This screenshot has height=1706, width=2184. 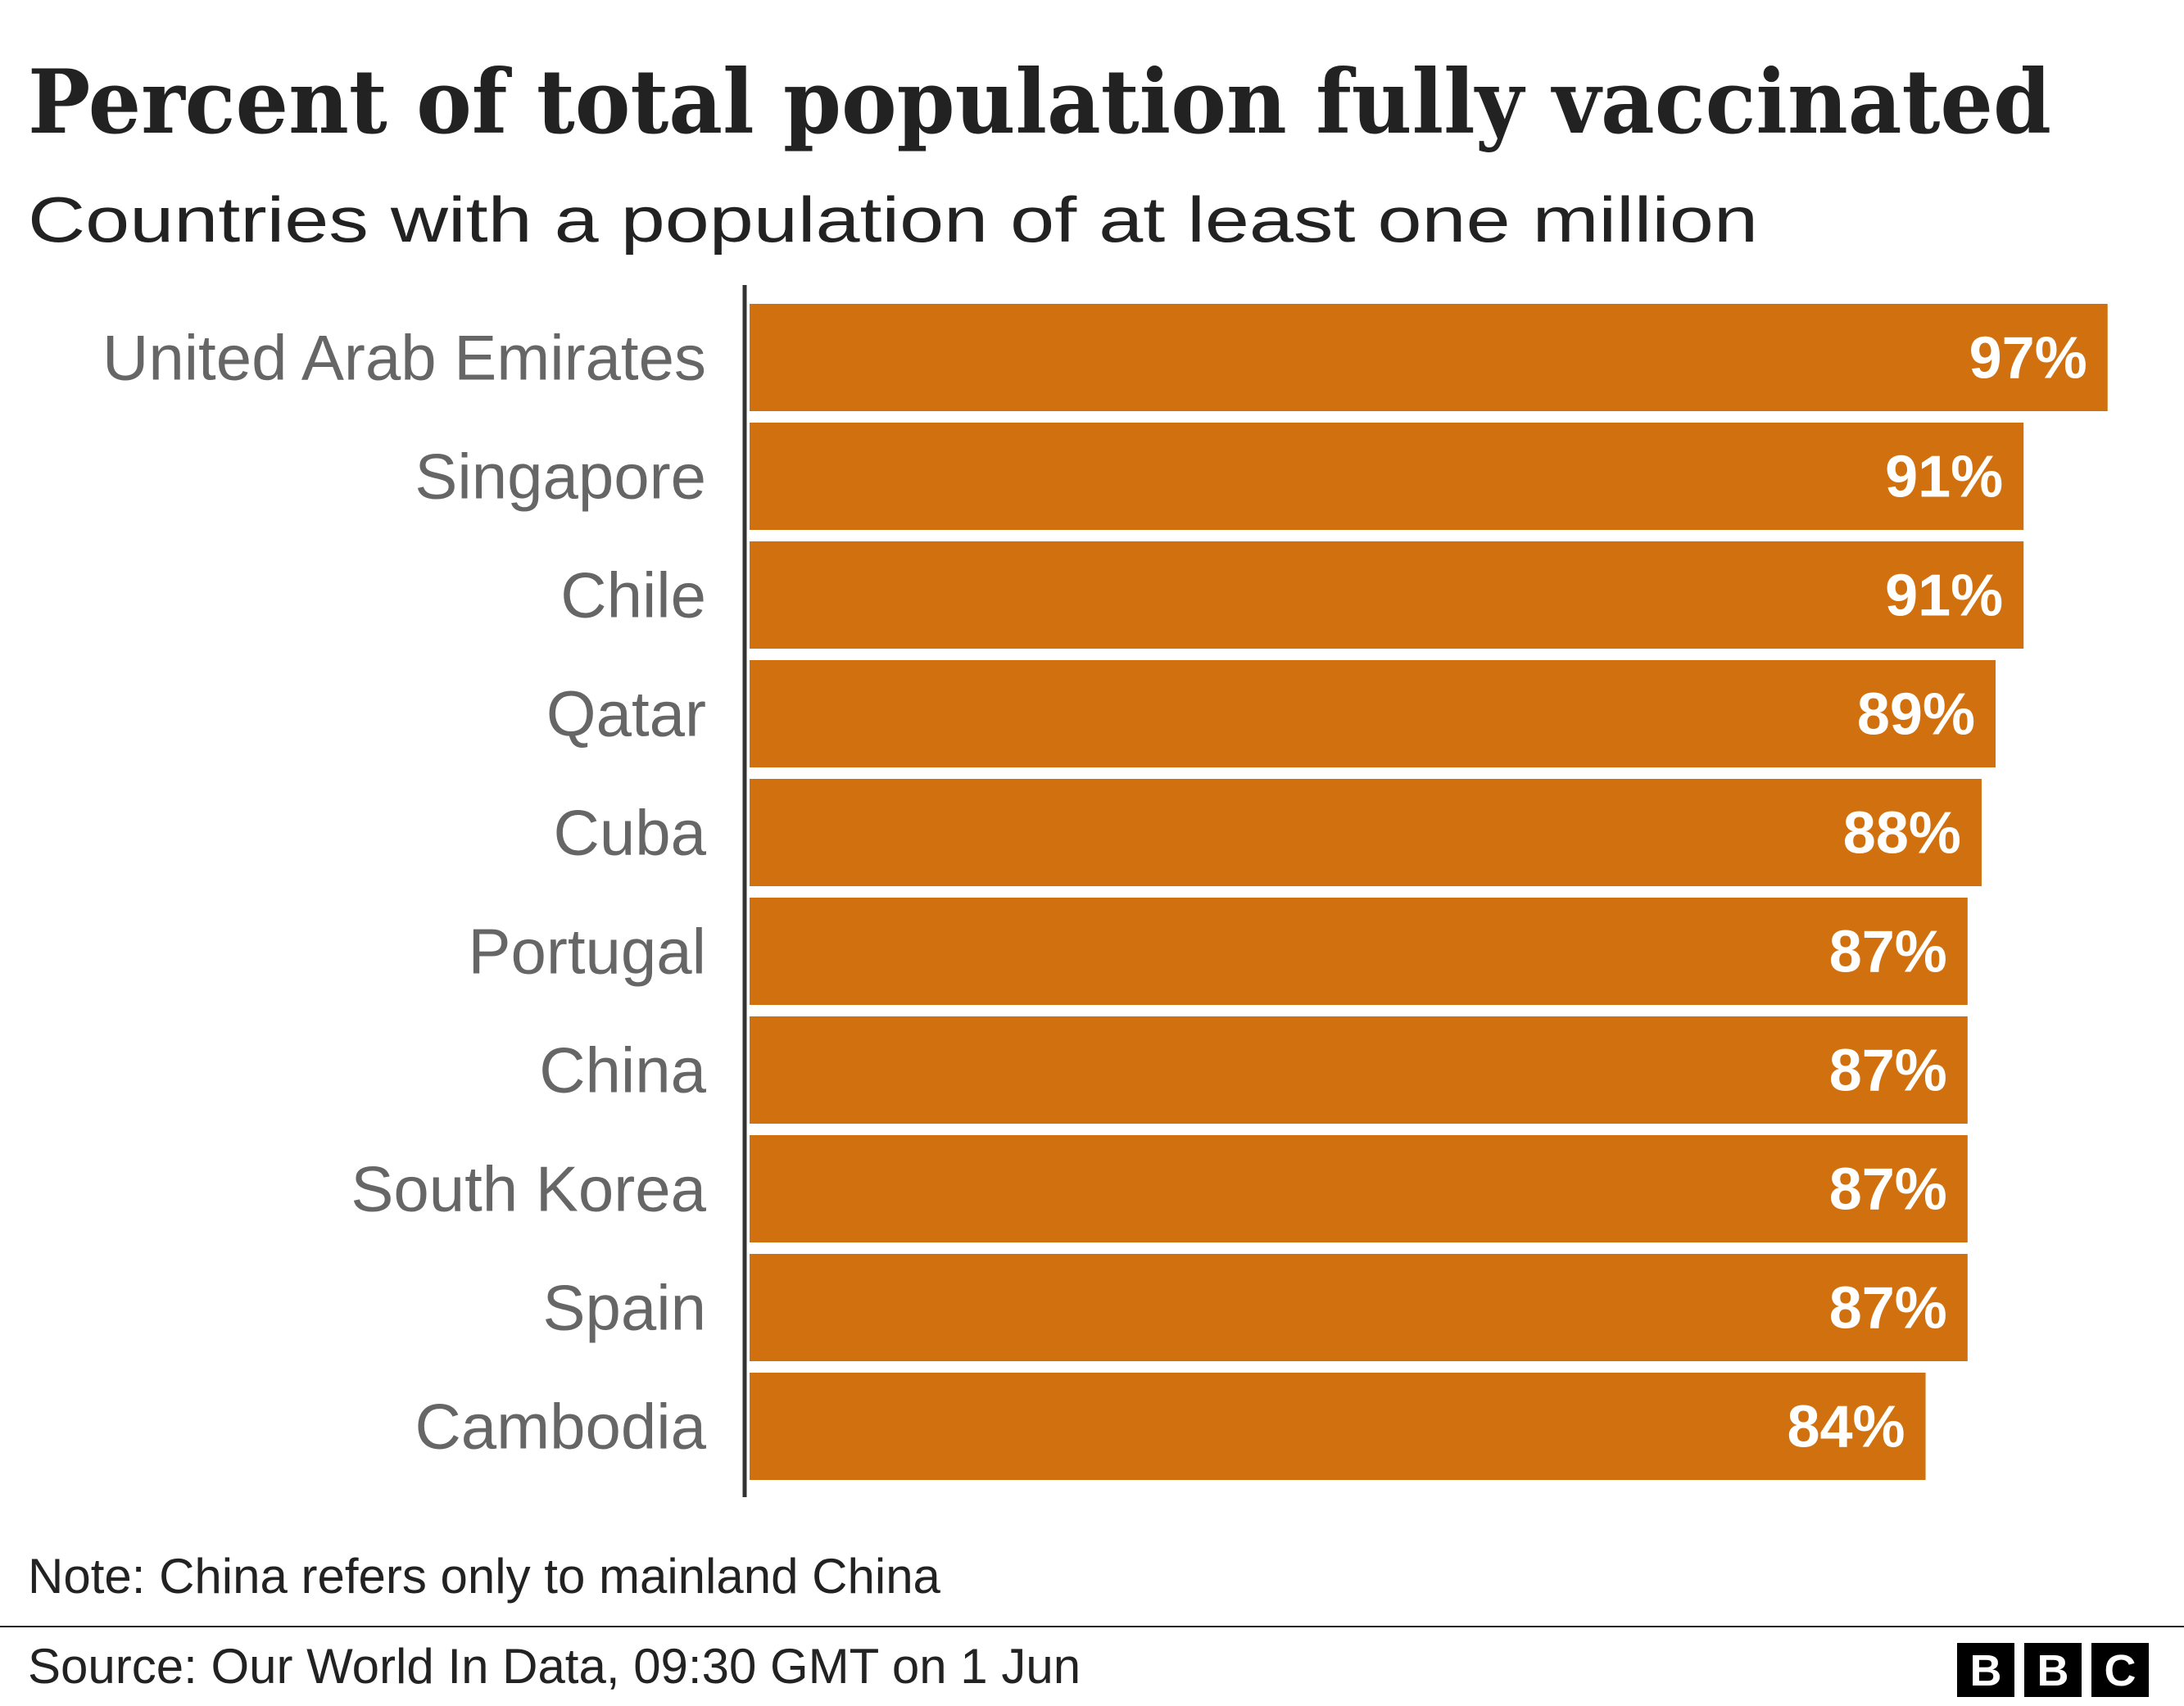 What do you see at coordinates (587, 952) in the screenshot?
I see `category-label: Portugal` at bounding box center [587, 952].